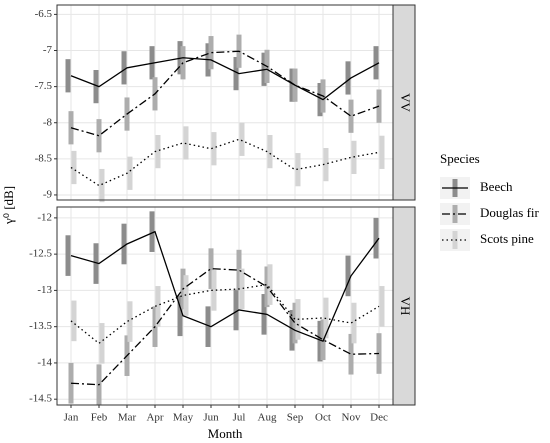 The height and width of the screenshot is (443, 550). What do you see at coordinates (379, 418) in the screenshot?
I see `x-tick-label: Dec` at bounding box center [379, 418].